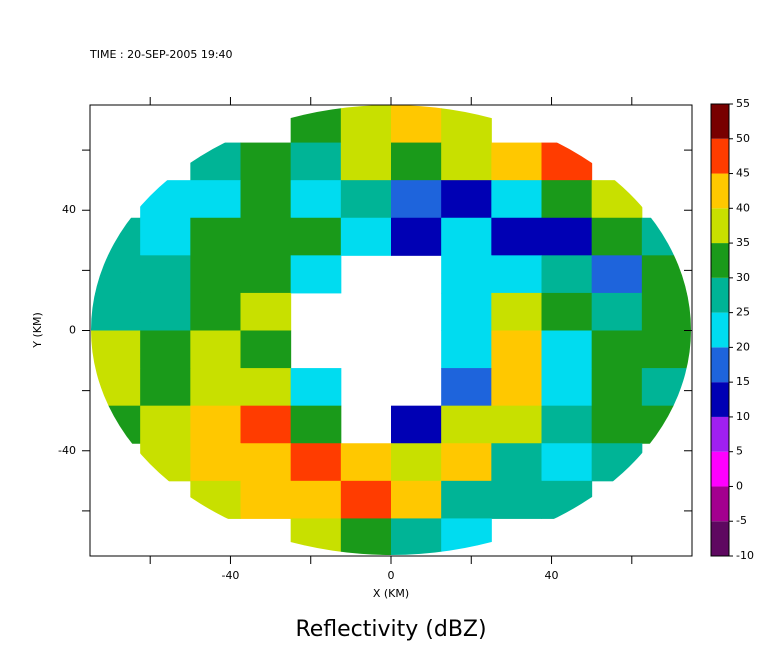 The height and width of the screenshot is (662, 768). Describe the element at coordinates (720, 330) in the screenshot. I see `colorbar-frame` at that location.